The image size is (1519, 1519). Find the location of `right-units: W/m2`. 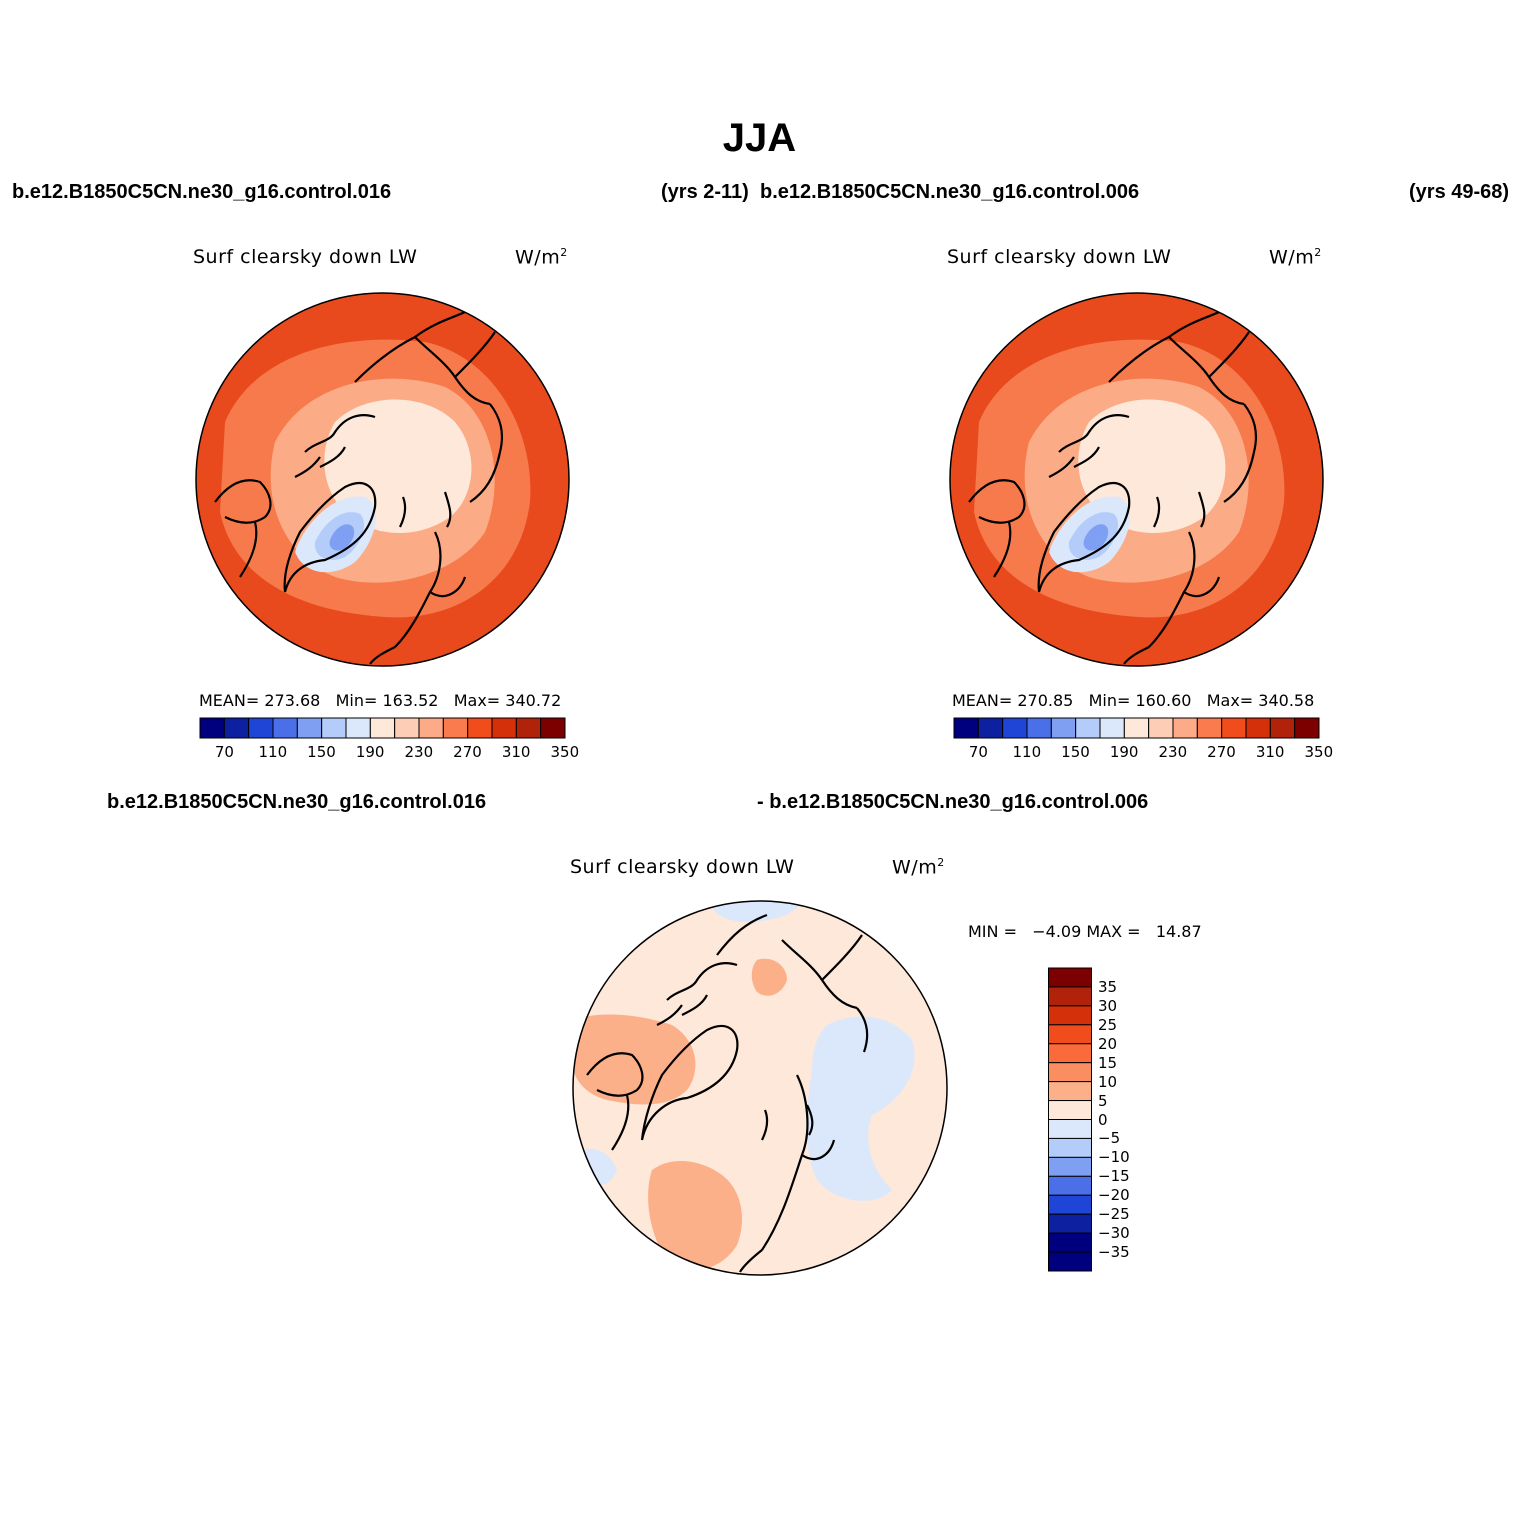

right-units: W/m2 is located at coordinates (1295, 257).